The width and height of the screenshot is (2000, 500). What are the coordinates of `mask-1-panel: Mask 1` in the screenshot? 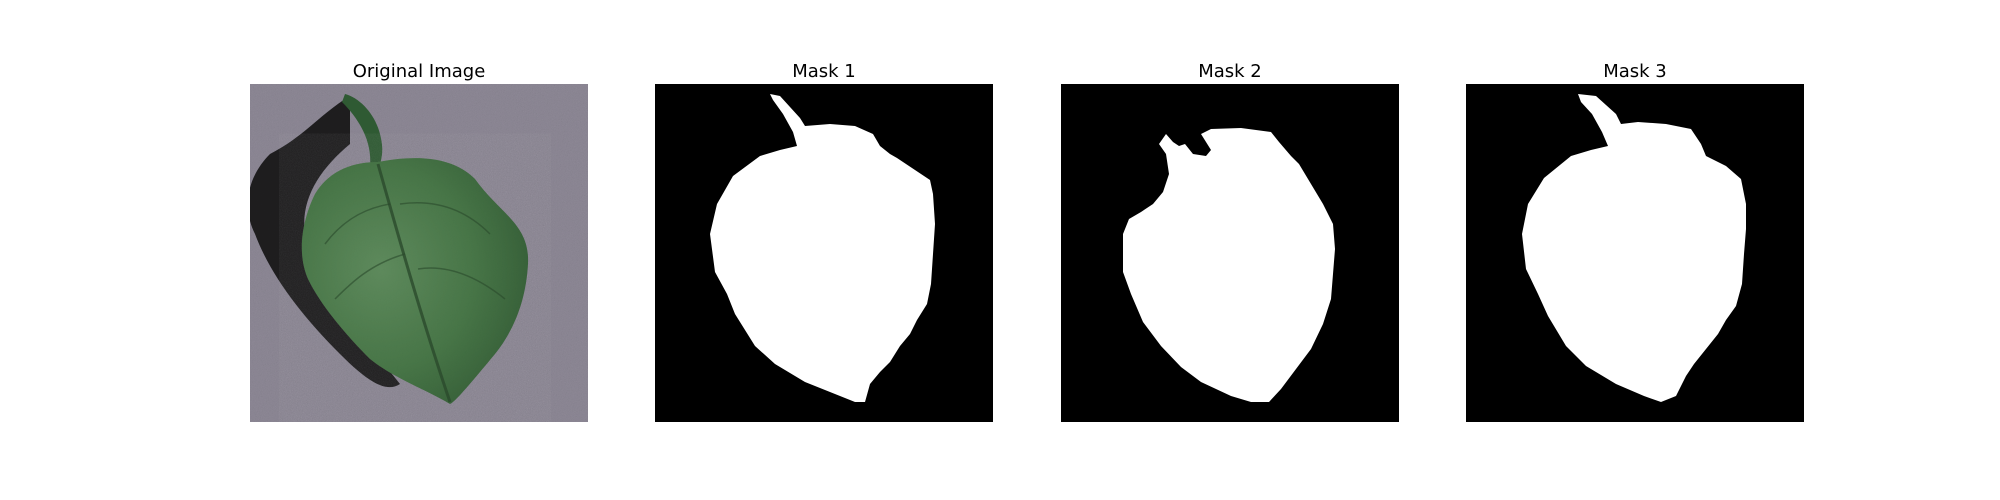 It's located at (824, 241).